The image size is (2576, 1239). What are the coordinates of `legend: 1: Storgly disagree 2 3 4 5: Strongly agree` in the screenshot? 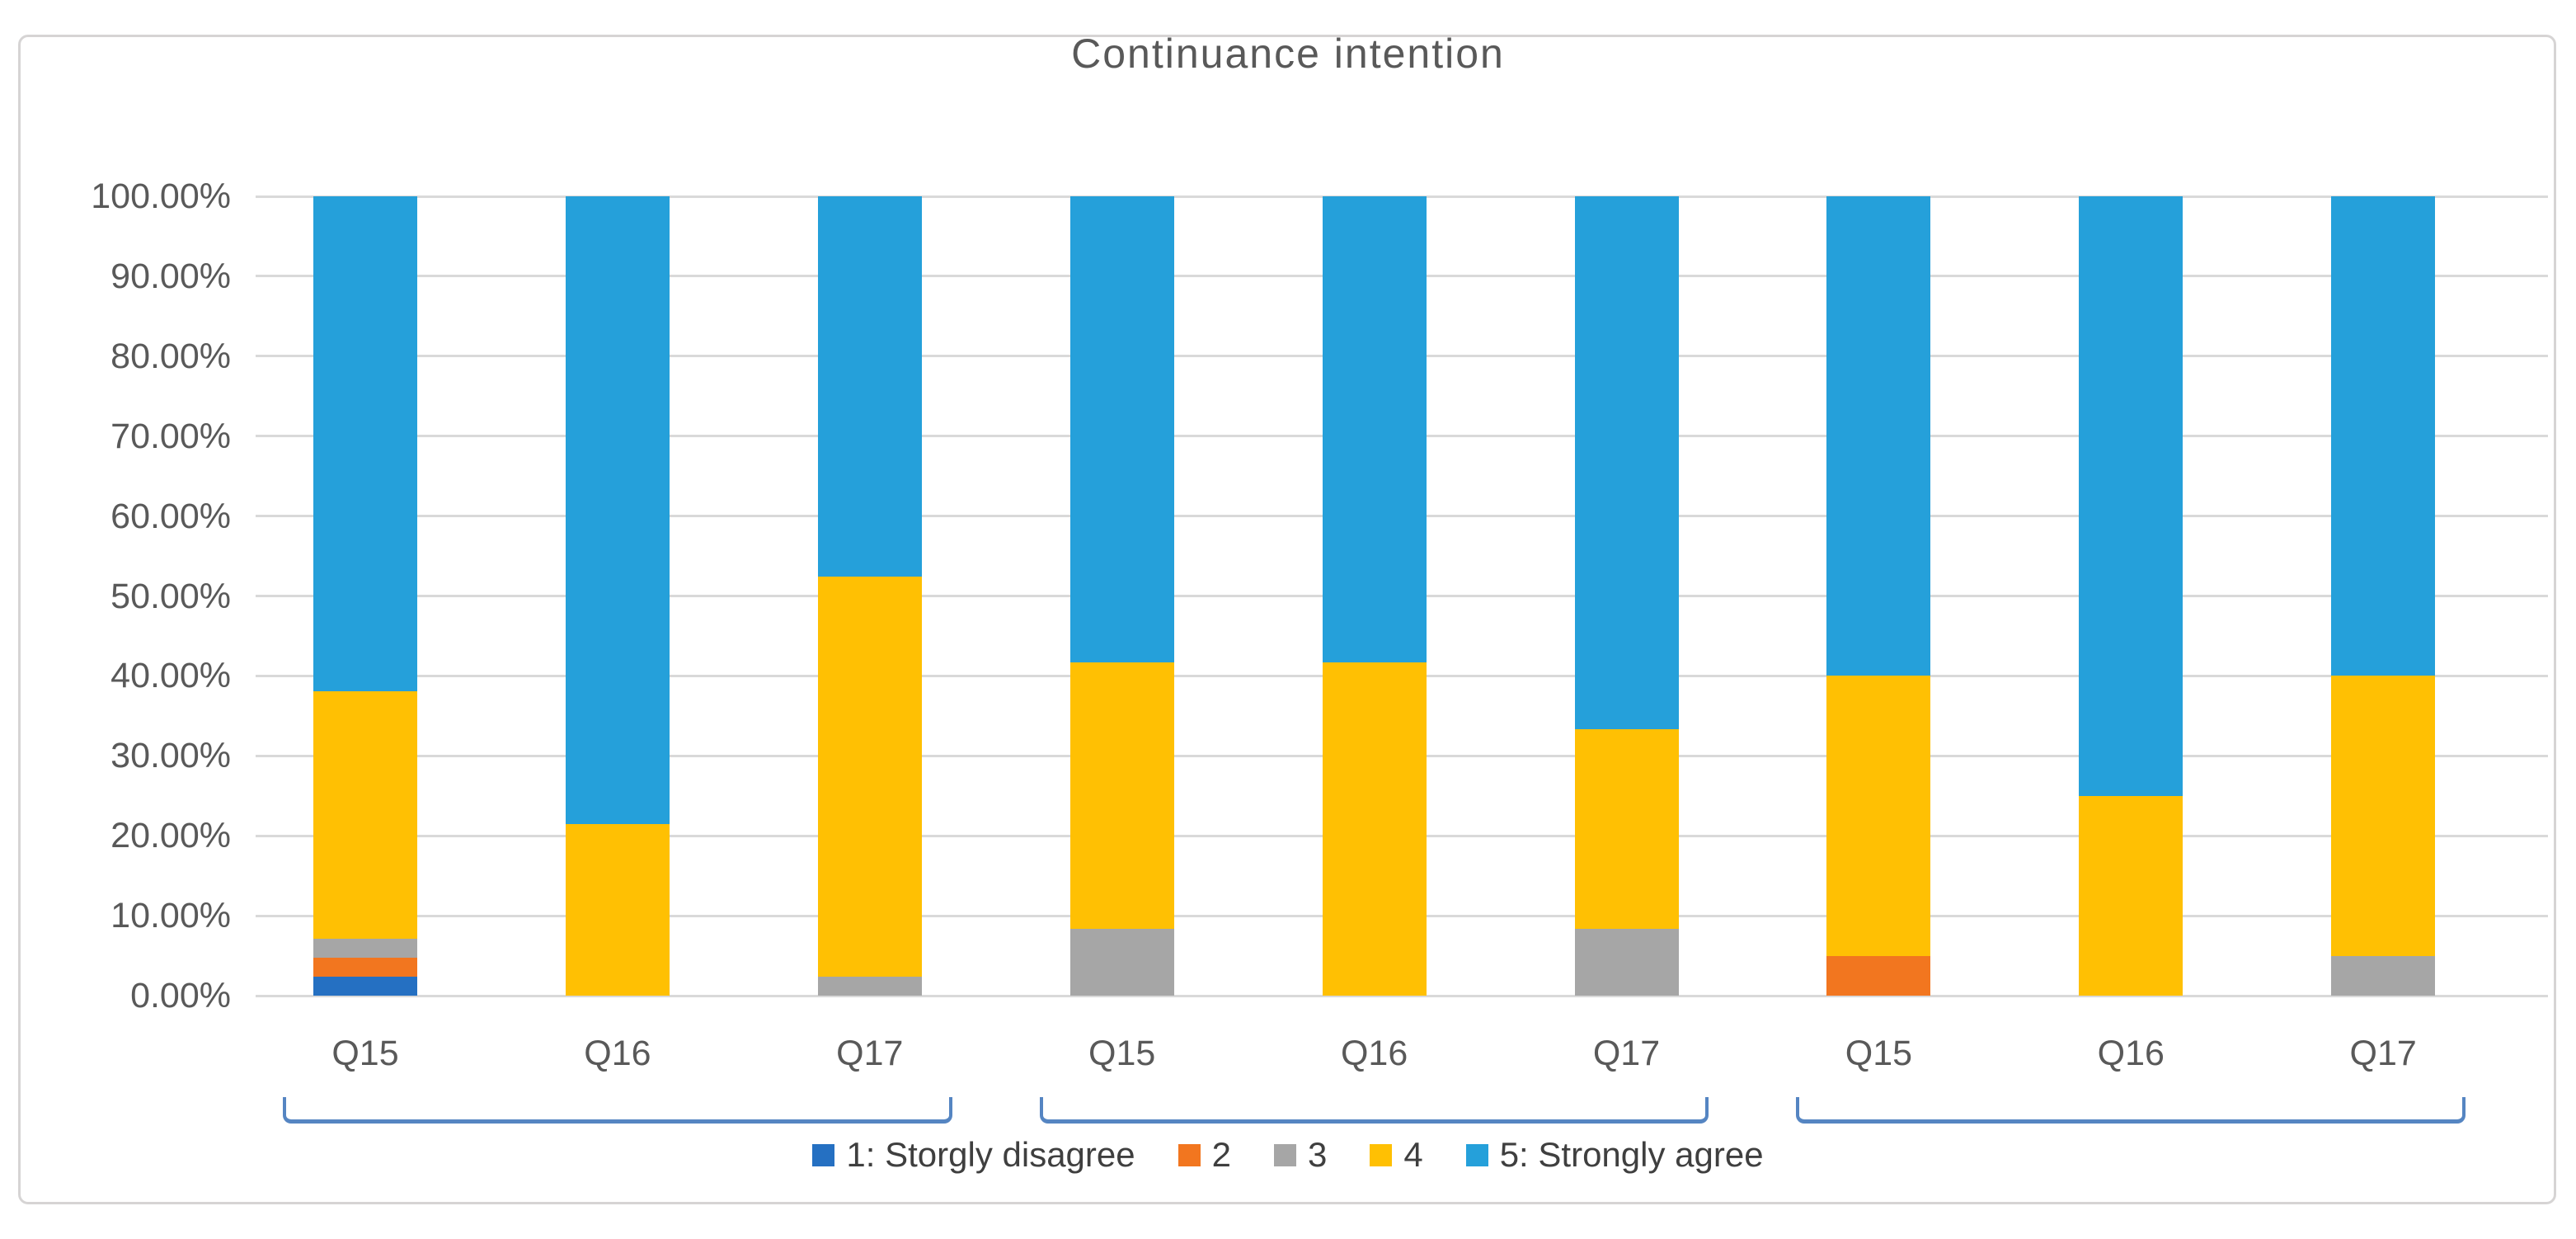 It's located at (1288, 1155).